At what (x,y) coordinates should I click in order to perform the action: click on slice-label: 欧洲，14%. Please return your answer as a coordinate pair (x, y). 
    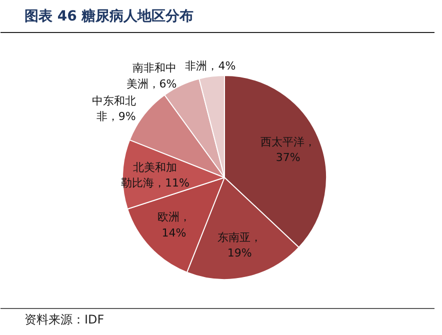
    Looking at the image, I should click on (173, 225).